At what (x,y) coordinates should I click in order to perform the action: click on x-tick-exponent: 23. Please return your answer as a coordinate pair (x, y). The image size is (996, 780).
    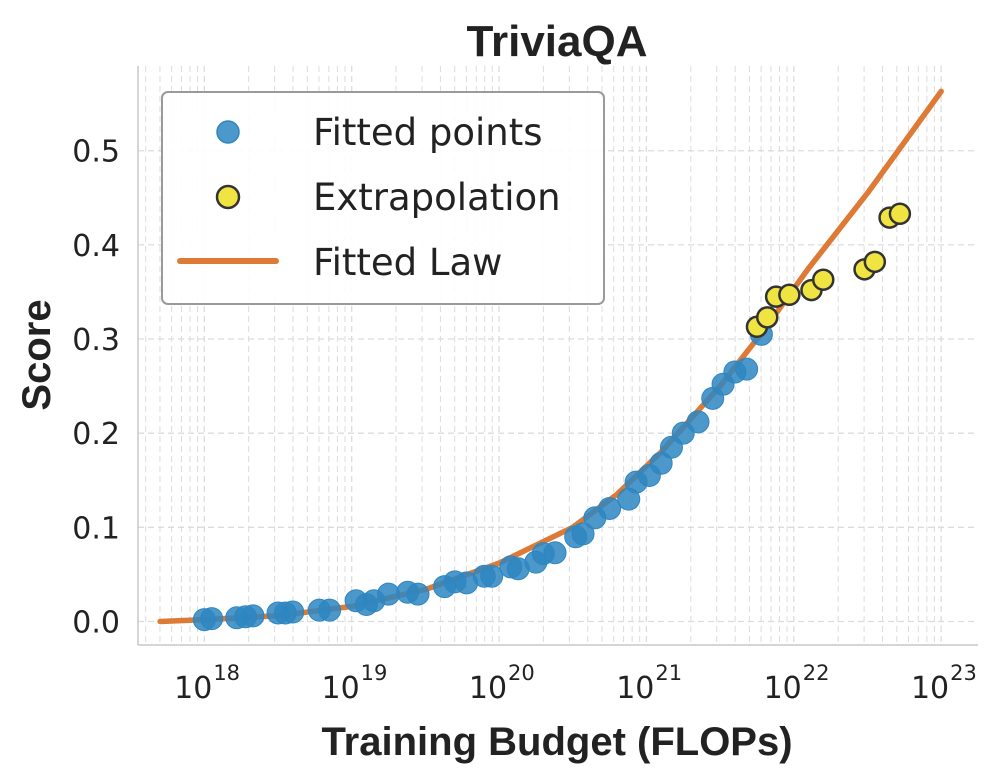
    Looking at the image, I should click on (963, 673).